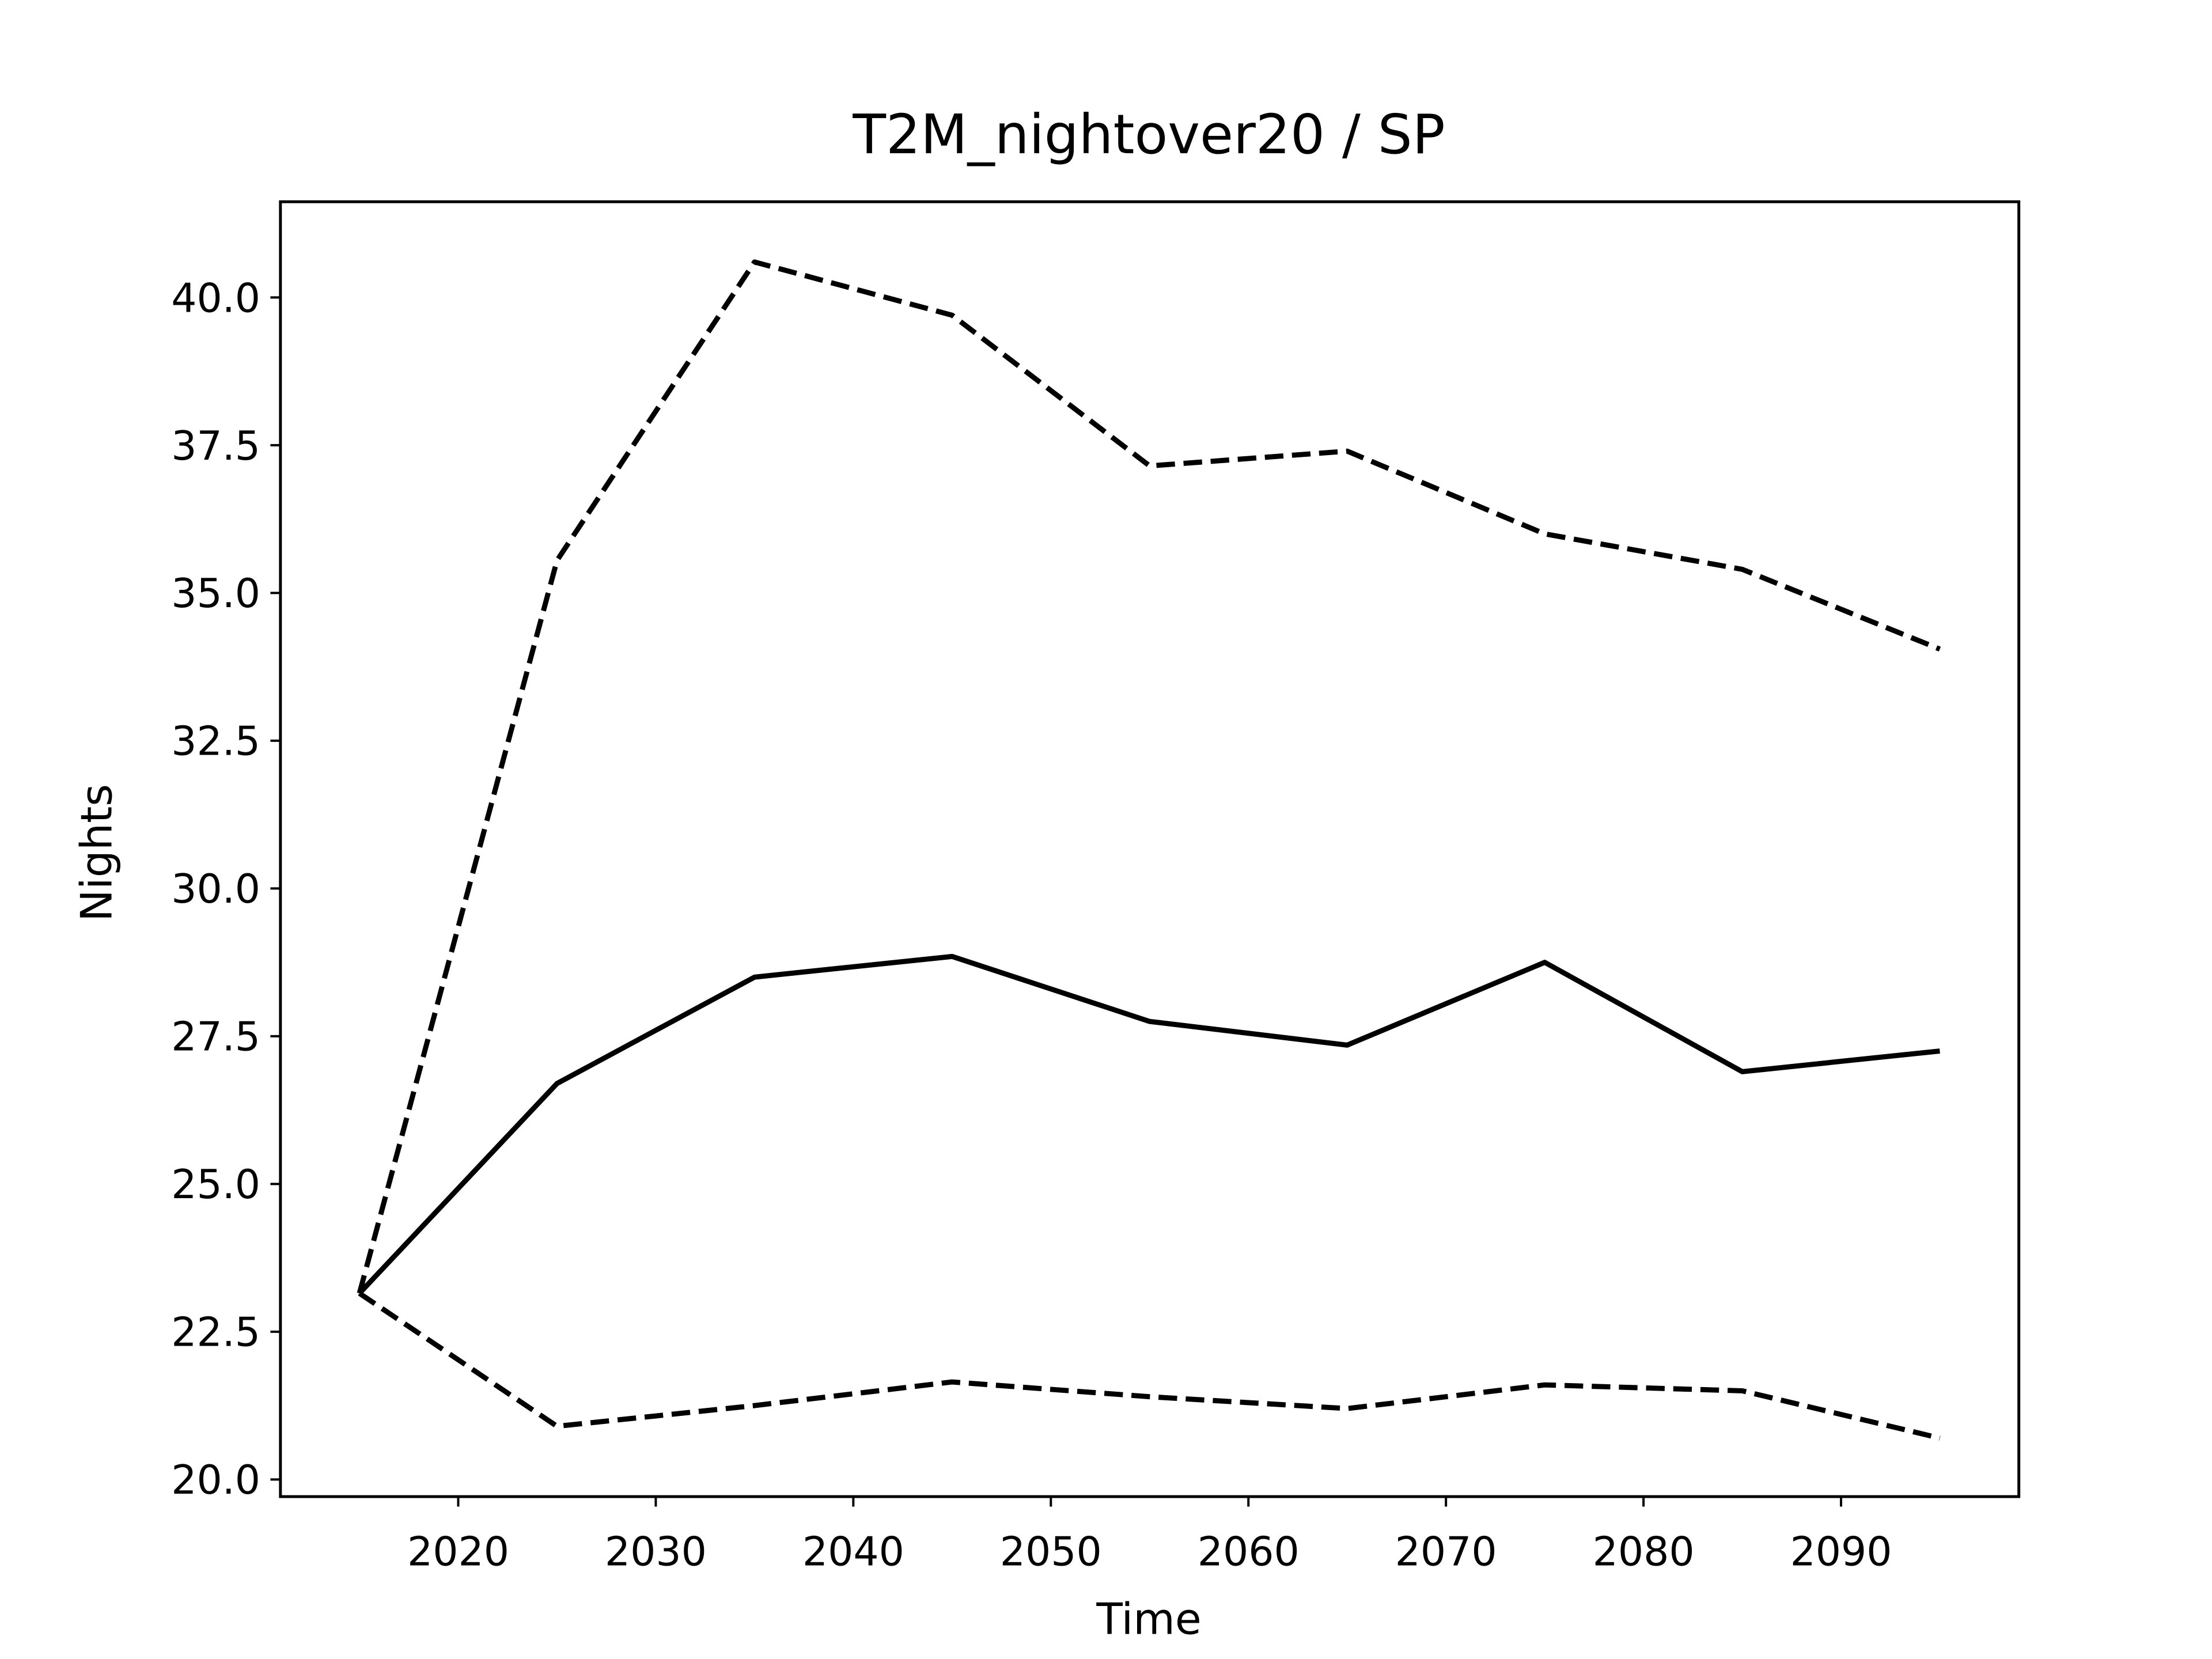  What do you see at coordinates (215, 1184) in the screenshot?
I see `y-tick-label: 25.0` at bounding box center [215, 1184].